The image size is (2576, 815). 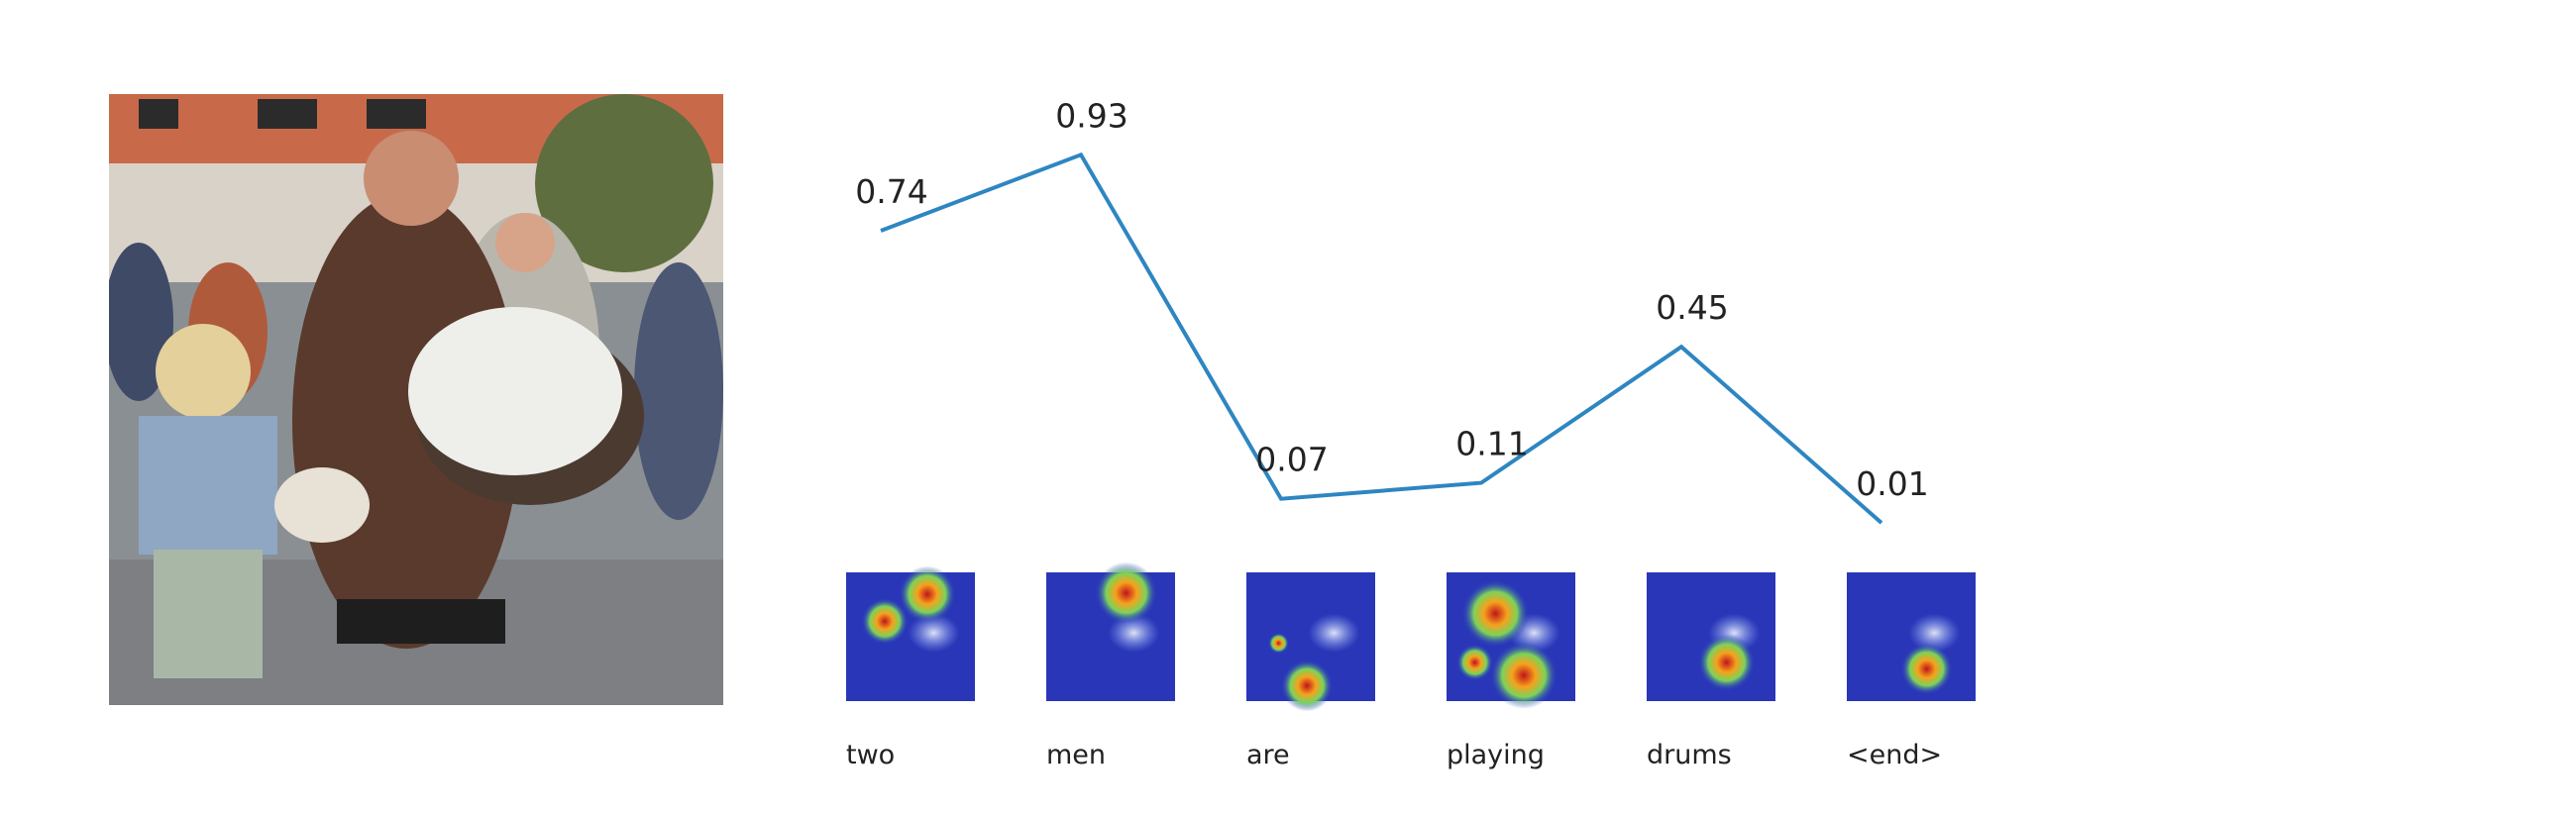 I want to click on category-label-3: playing, so click(x=1496, y=755).